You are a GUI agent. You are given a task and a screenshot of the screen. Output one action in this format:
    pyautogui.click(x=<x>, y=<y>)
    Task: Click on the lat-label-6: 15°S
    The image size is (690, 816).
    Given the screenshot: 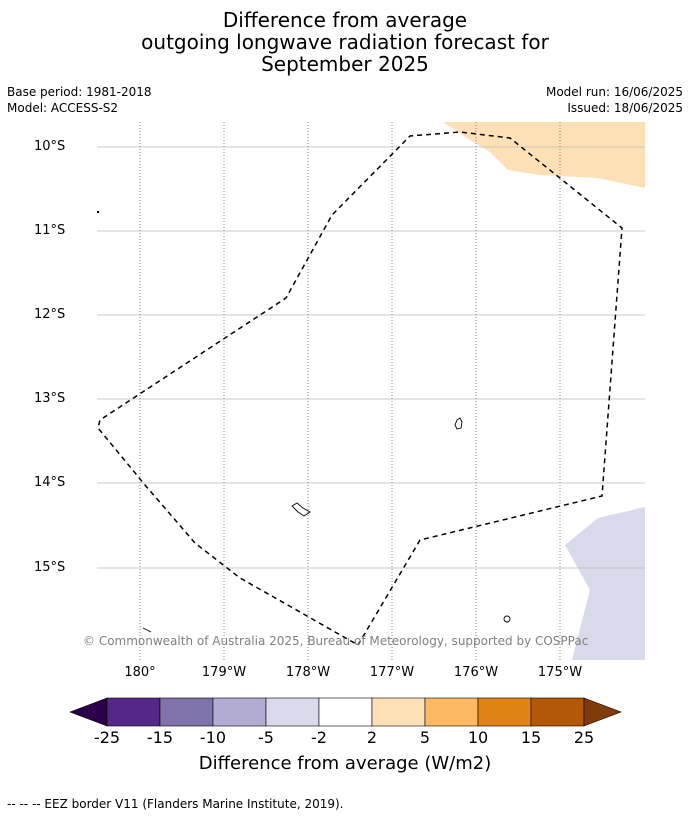 What is the action you would take?
    pyautogui.click(x=50, y=567)
    